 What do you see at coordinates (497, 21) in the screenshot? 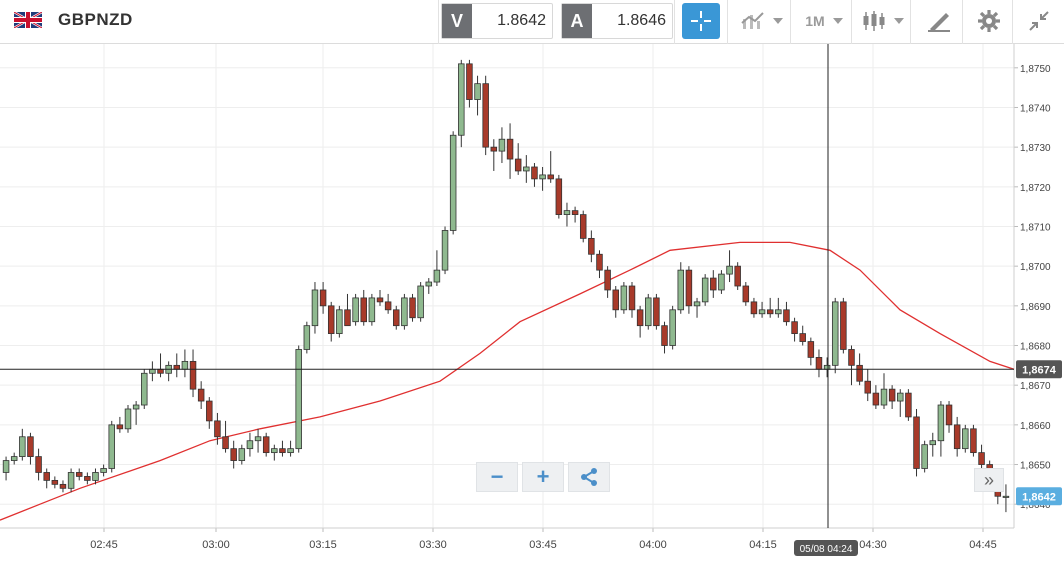
I see `bid-box: V 1.8642` at bounding box center [497, 21].